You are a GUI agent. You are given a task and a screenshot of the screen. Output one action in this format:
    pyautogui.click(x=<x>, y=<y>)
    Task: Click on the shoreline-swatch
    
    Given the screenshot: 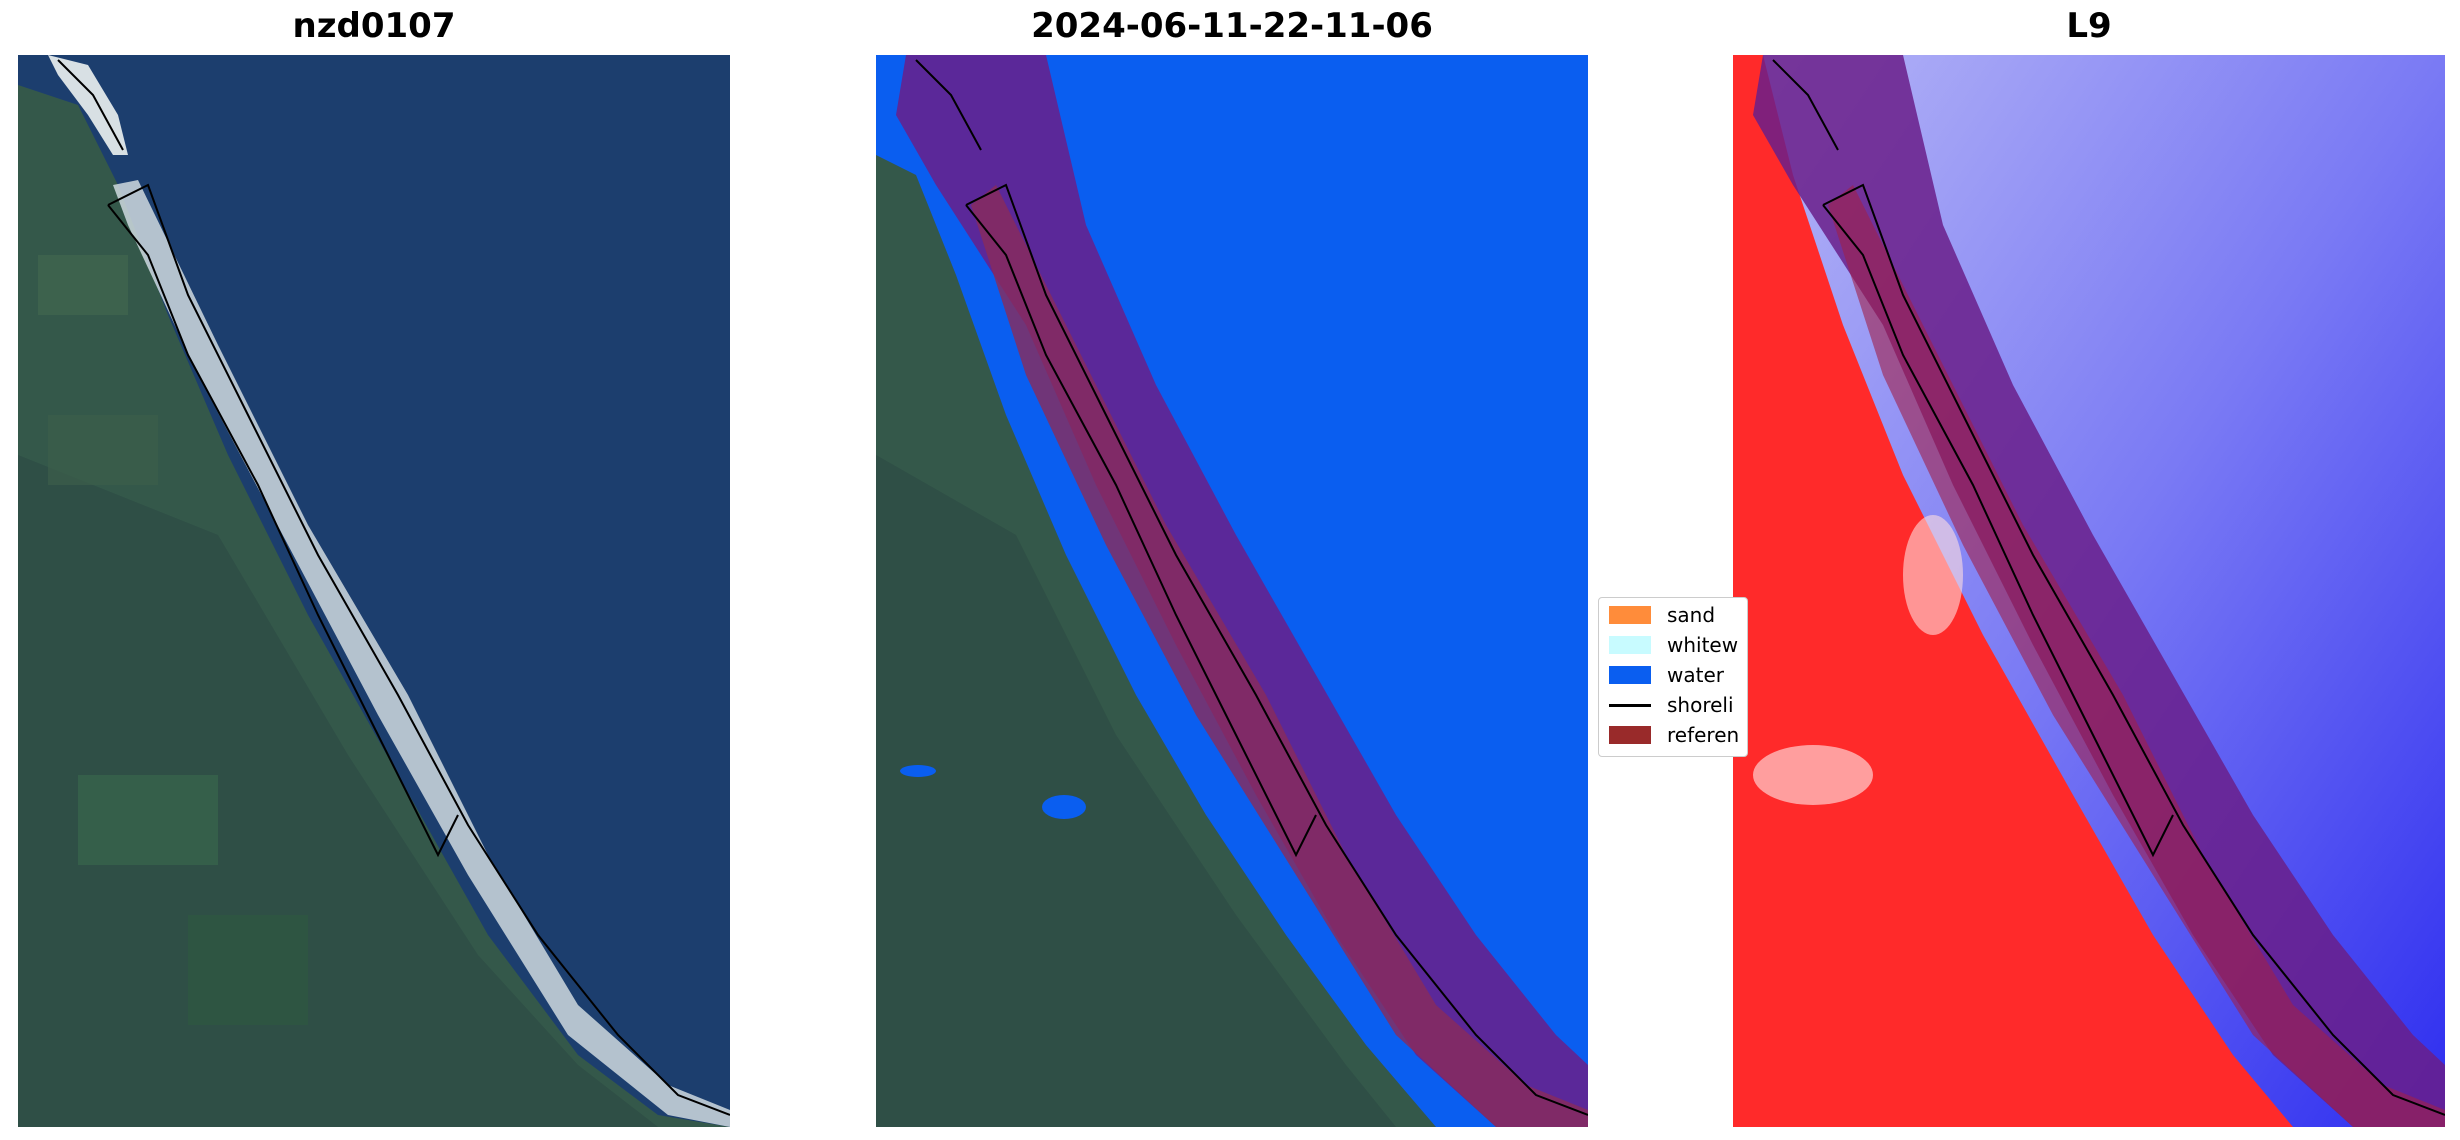 What is the action you would take?
    pyautogui.click(x=1630, y=705)
    